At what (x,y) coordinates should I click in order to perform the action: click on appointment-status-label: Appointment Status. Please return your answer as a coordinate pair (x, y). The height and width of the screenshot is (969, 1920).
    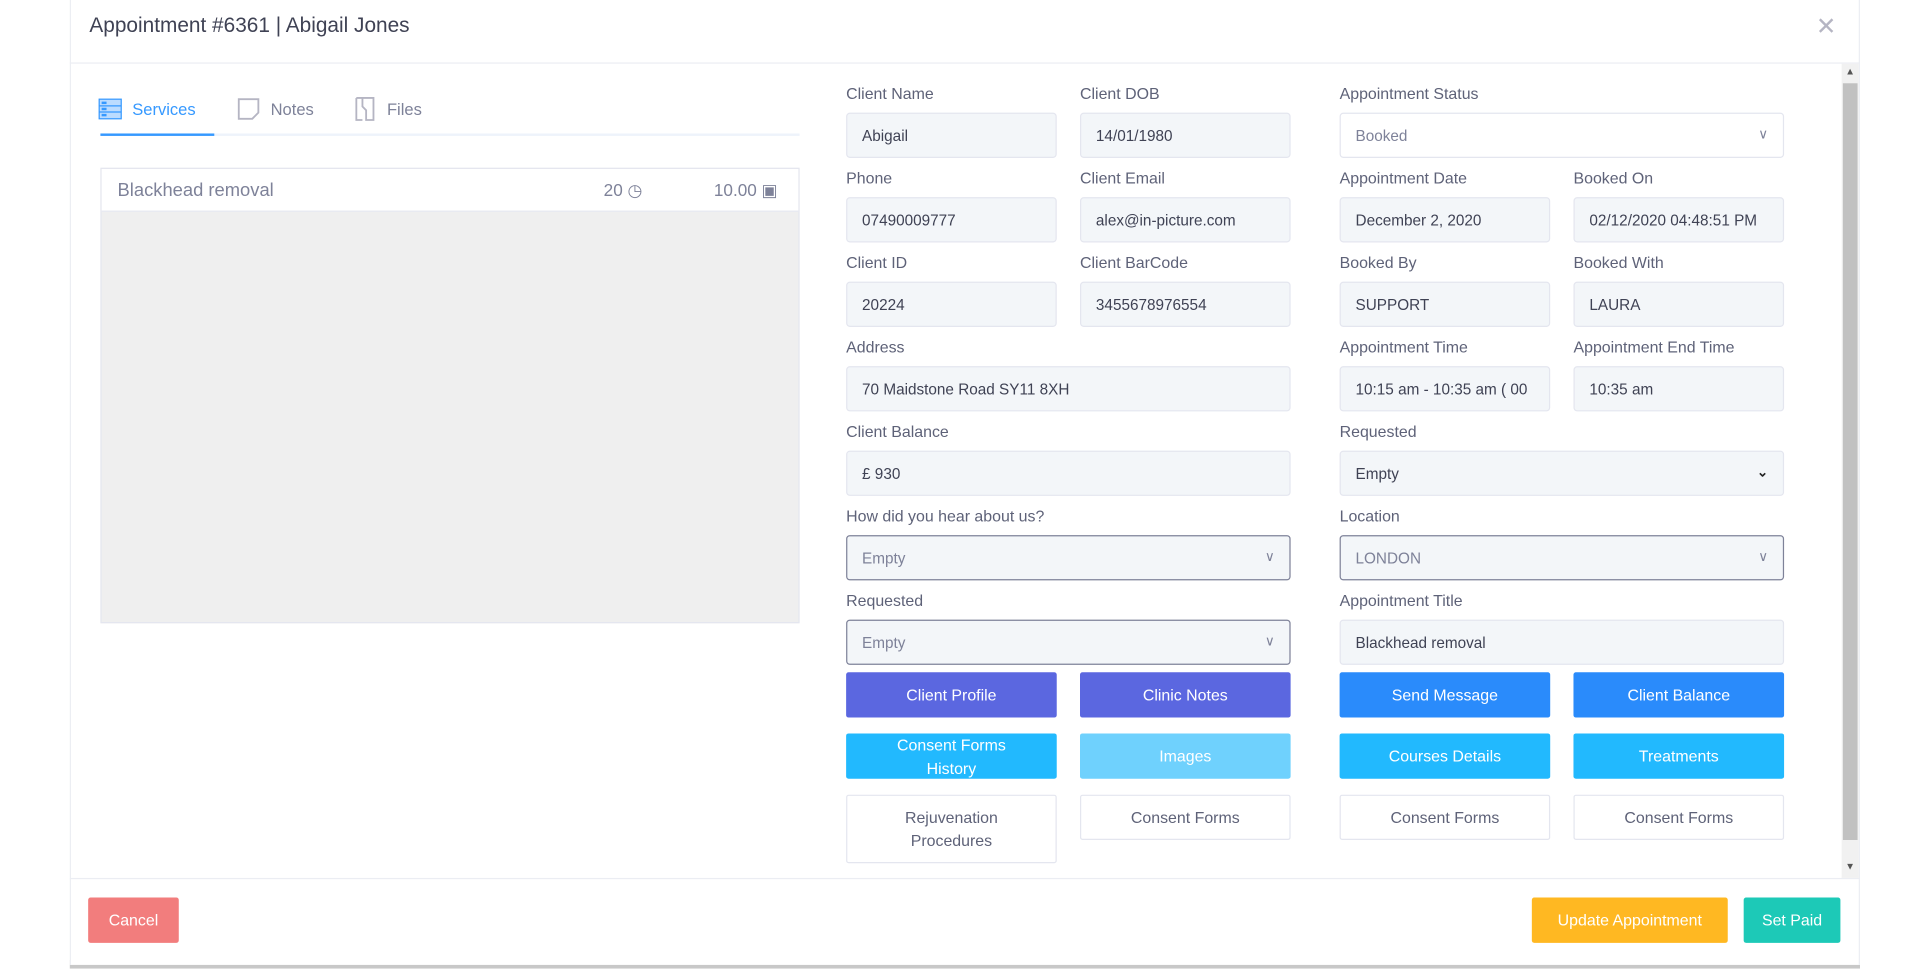
    Looking at the image, I should click on (1409, 93).